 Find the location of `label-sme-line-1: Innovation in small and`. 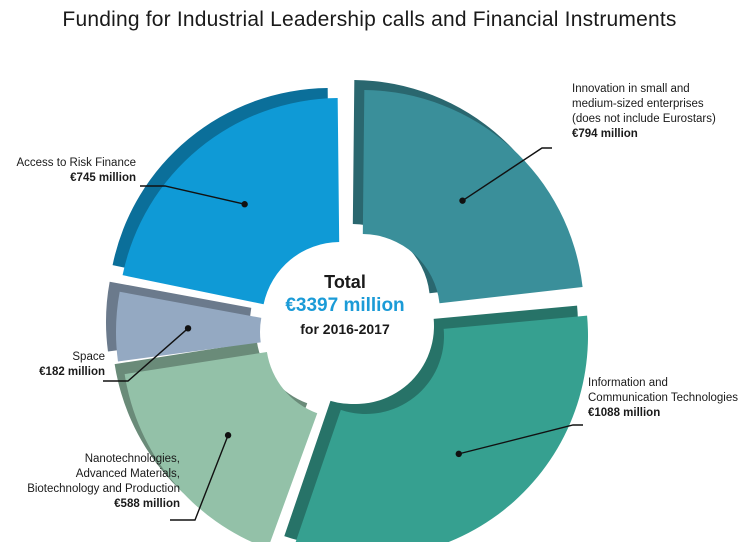

label-sme-line-1: Innovation in small and is located at coordinates (631, 89).